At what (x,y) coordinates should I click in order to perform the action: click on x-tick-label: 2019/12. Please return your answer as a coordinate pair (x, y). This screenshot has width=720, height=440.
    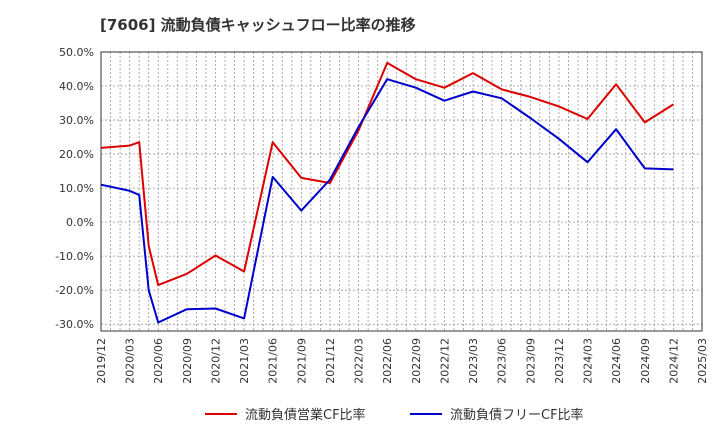
    Looking at the image, I should click on (101, 361).